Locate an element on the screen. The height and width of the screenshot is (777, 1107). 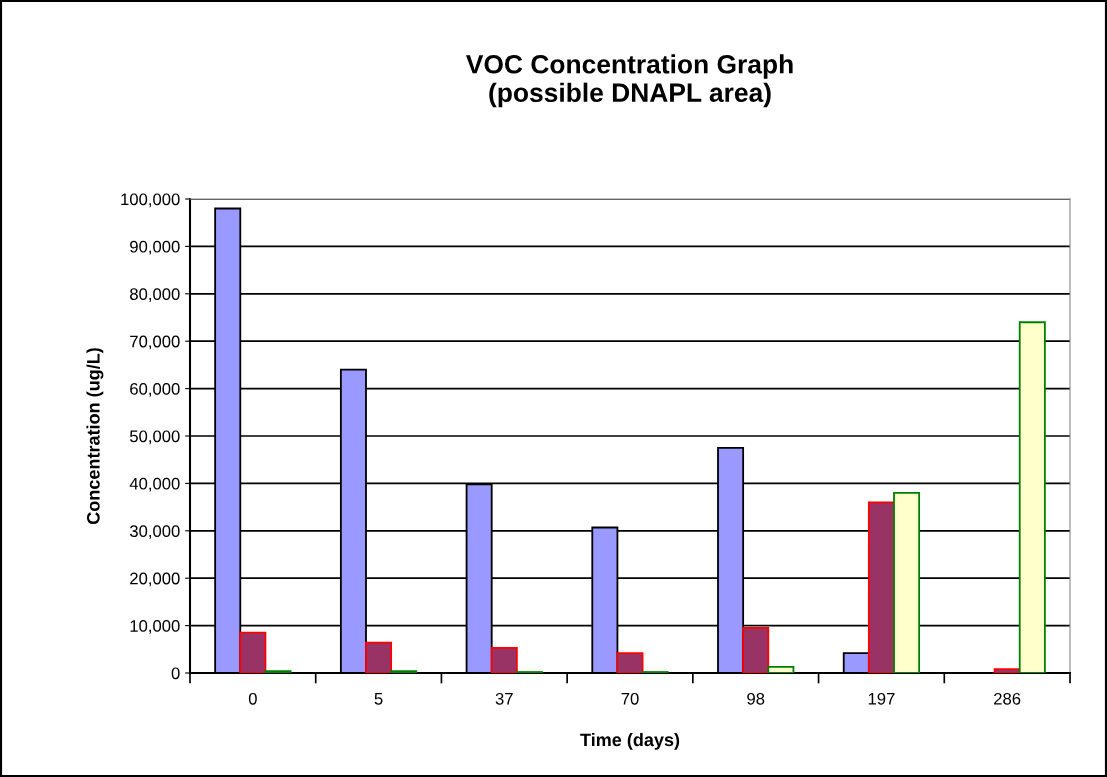
y-tick-label: 60,000 is located at coordinates (155, 390).